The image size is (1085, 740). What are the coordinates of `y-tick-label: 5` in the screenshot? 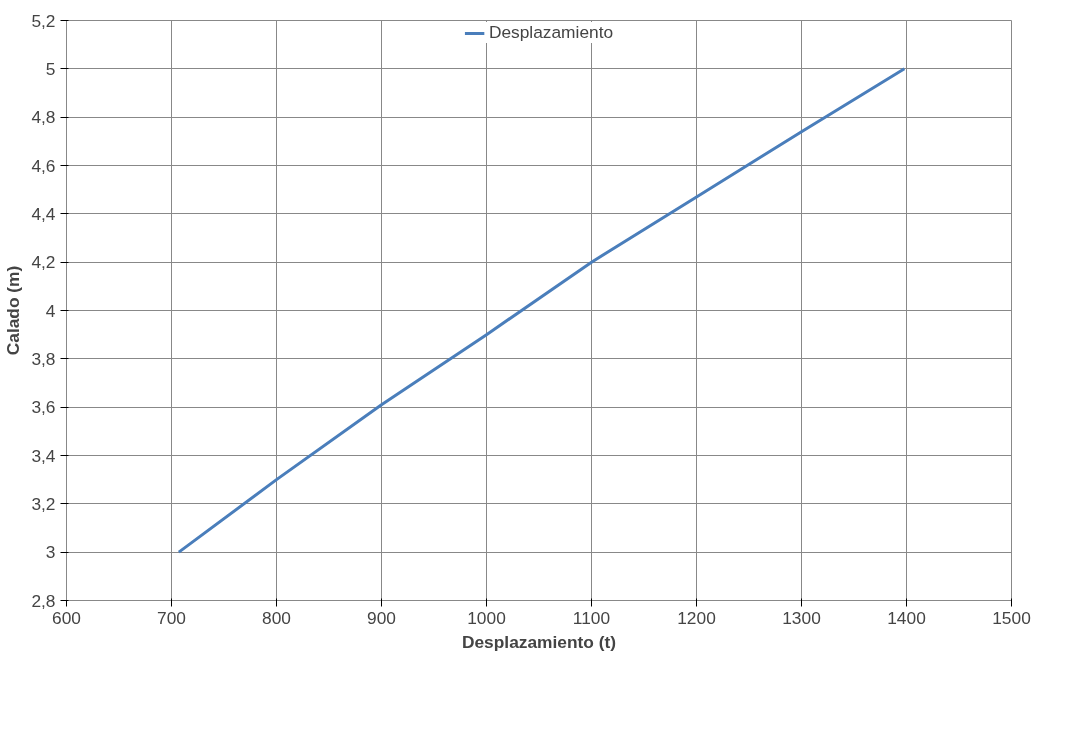 It's located at (50, 68).